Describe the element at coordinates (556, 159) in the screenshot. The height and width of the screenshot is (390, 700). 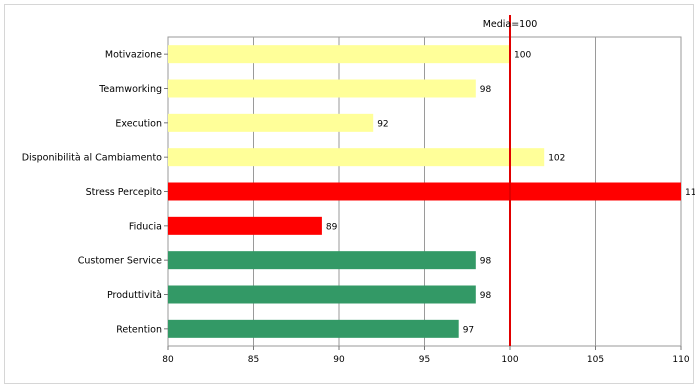
I see `value-label: 102` at that location.